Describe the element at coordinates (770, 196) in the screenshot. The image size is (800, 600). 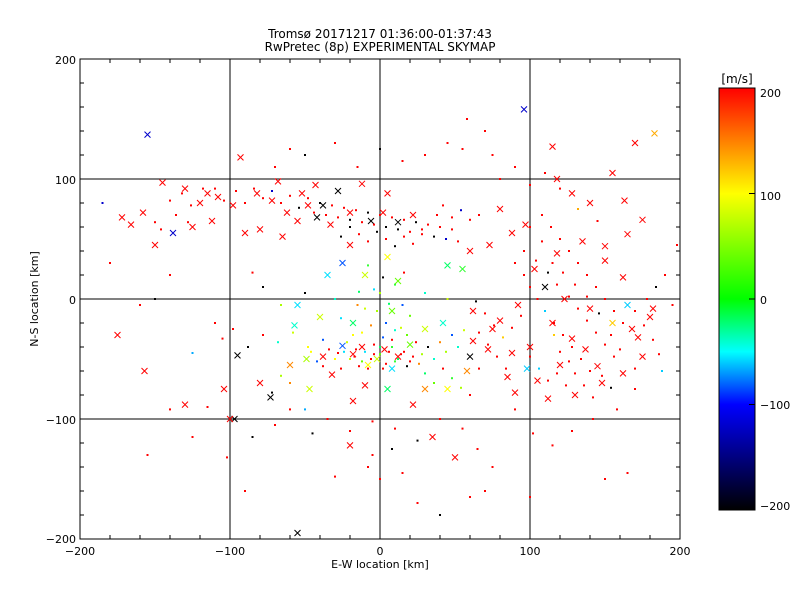
I see `colorbar-tick-label: 100` at that location.